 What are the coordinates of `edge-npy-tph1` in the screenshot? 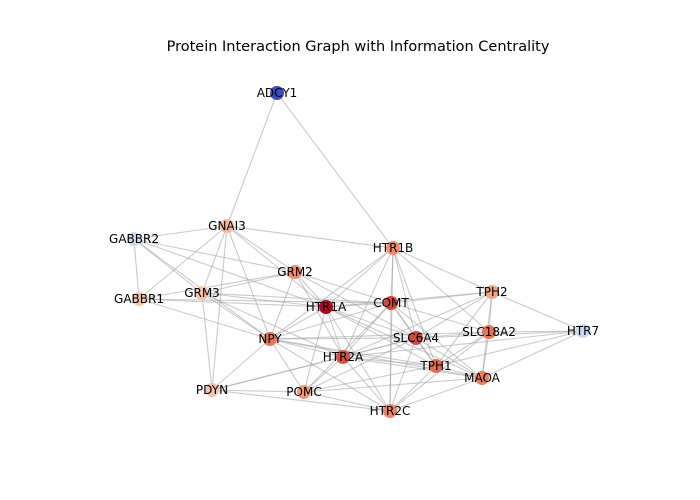 It's located at (353, 352).